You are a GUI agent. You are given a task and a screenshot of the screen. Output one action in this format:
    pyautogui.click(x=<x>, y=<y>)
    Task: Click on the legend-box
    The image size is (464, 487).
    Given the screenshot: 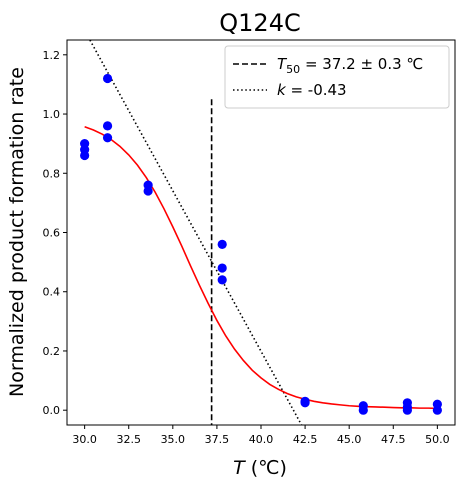 What is the action you would take?
    pyautogui.click(x=337, y=77)
    